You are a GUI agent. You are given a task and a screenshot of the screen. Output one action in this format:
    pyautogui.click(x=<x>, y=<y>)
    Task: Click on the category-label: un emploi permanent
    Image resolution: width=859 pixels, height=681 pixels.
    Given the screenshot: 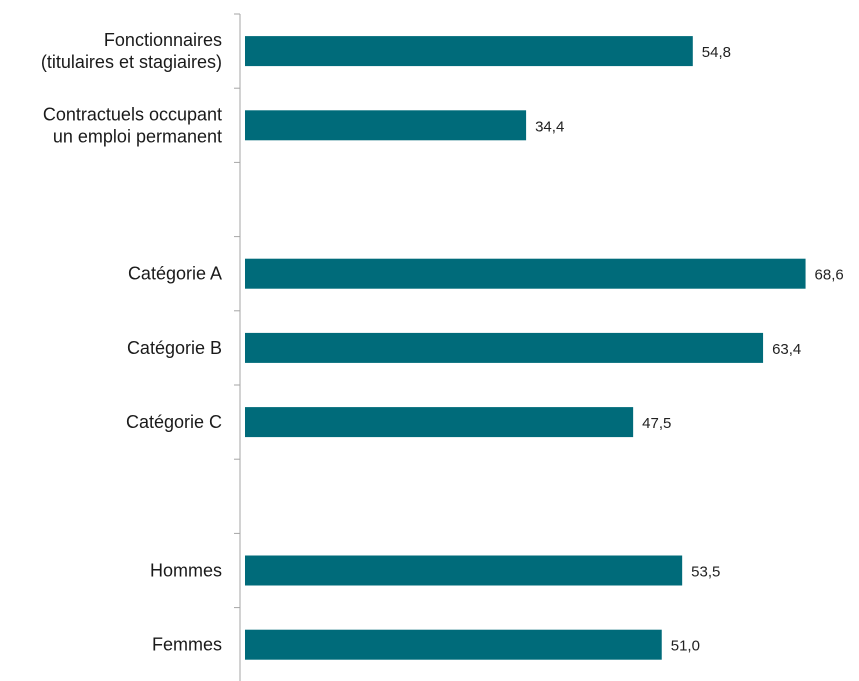 What is the action you would take?
    pyautogui.click(x=137, y=136)
    